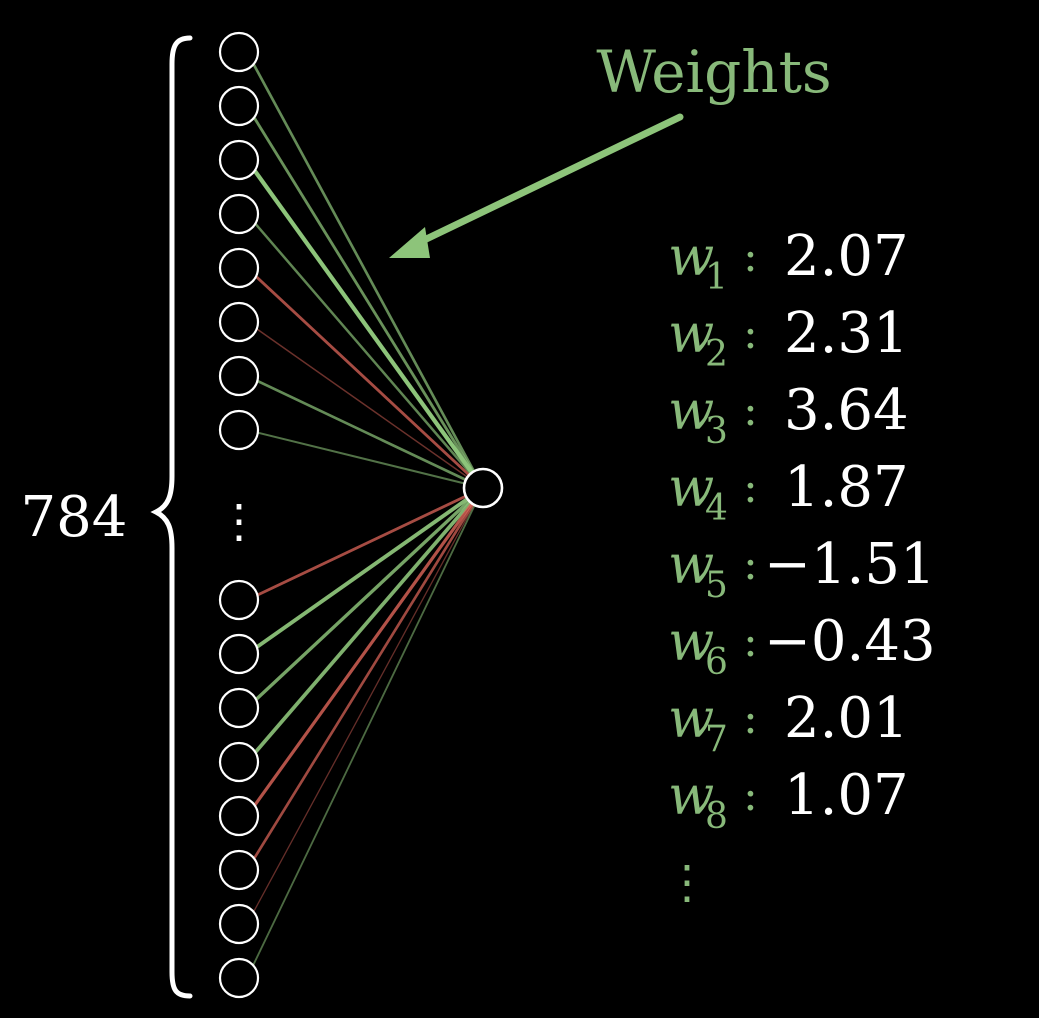 The width and height of the screenshot is (1039, 1018). Describe the element at coordinates (716, 277) in the screenshot. I see `weight-index: 1` at that location.